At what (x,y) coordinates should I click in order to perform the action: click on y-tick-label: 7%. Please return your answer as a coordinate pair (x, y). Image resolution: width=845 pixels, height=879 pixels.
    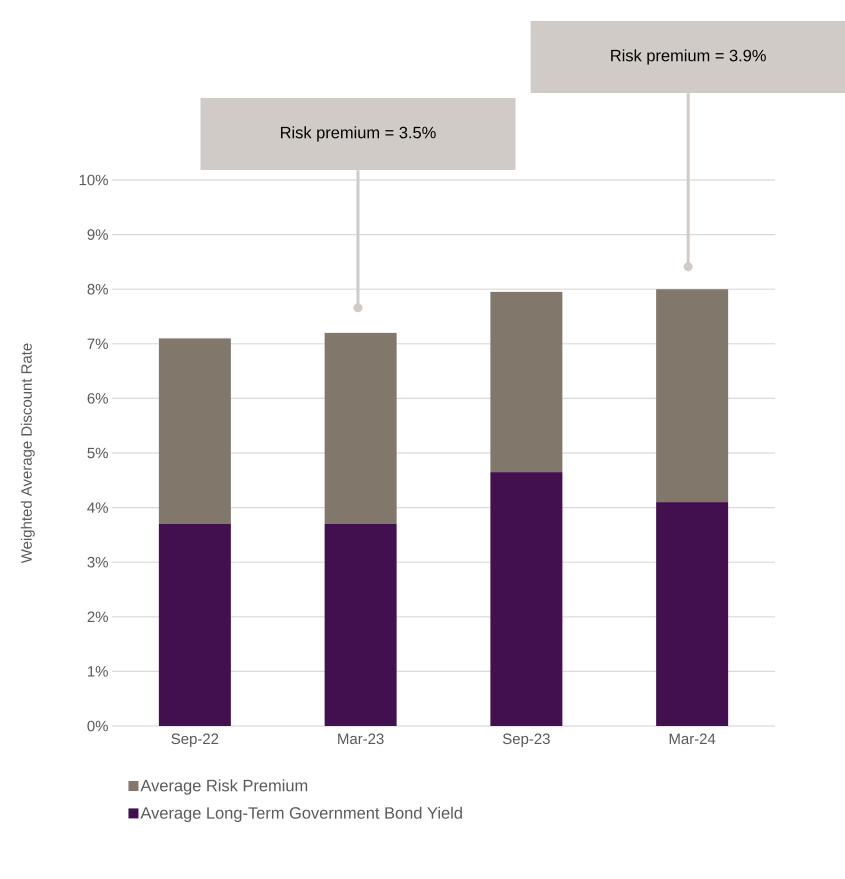
    Looking at the image, I should click on (98, 344).